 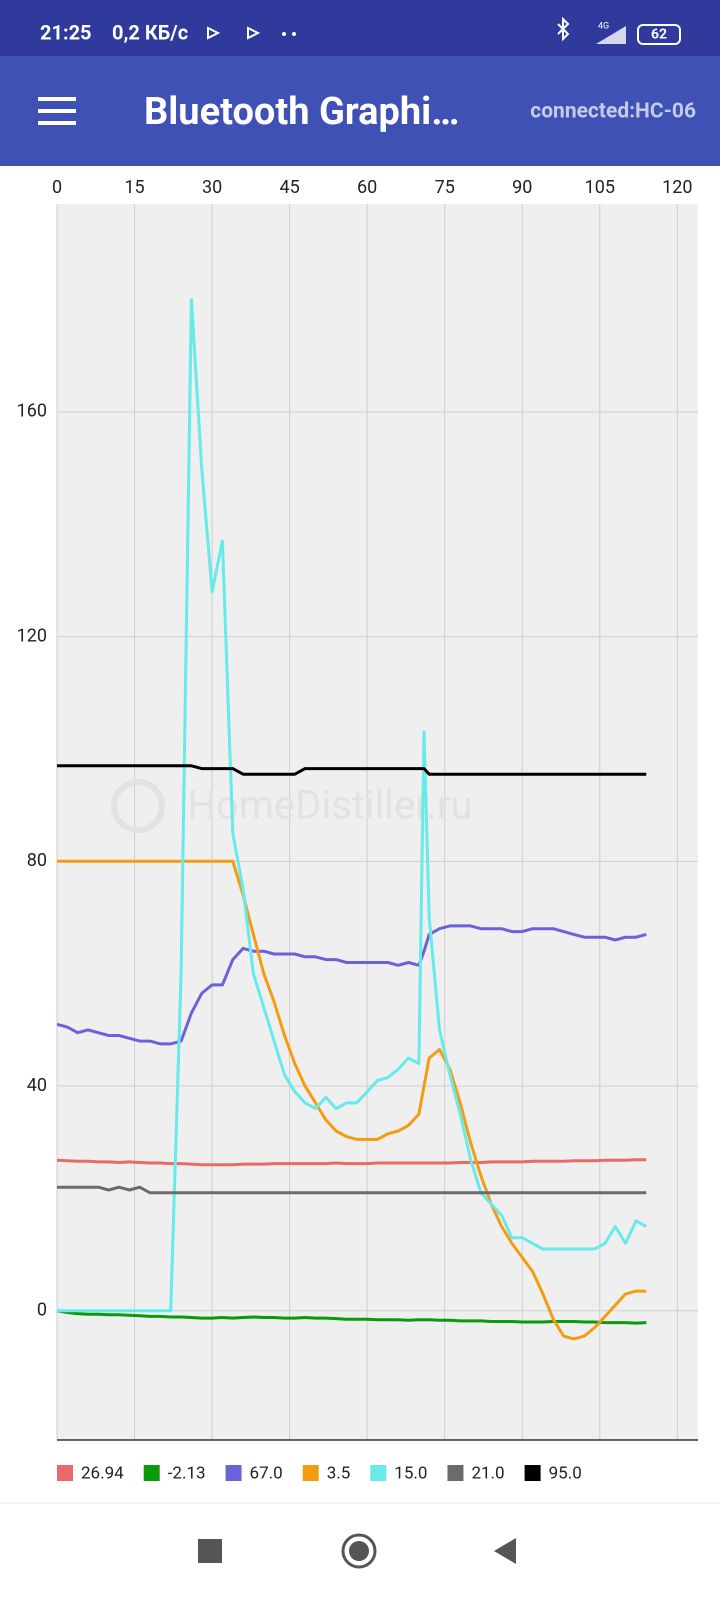 What do you see at coordinates (57, 187) in the screenshot?
I see `x-tick-label: 0` at bounding box center [57, 187].